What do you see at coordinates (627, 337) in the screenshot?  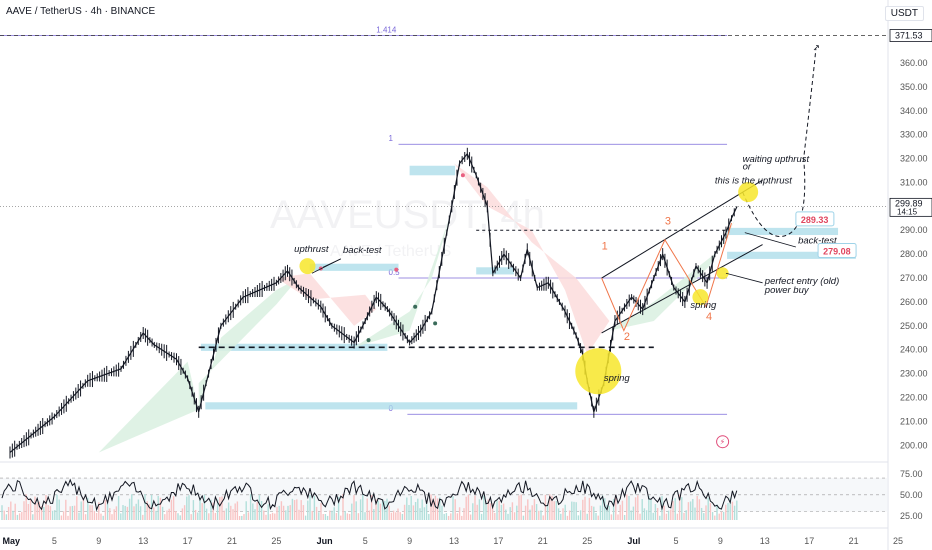 I see `wave-label: 2` at bounding box center [627, 337].